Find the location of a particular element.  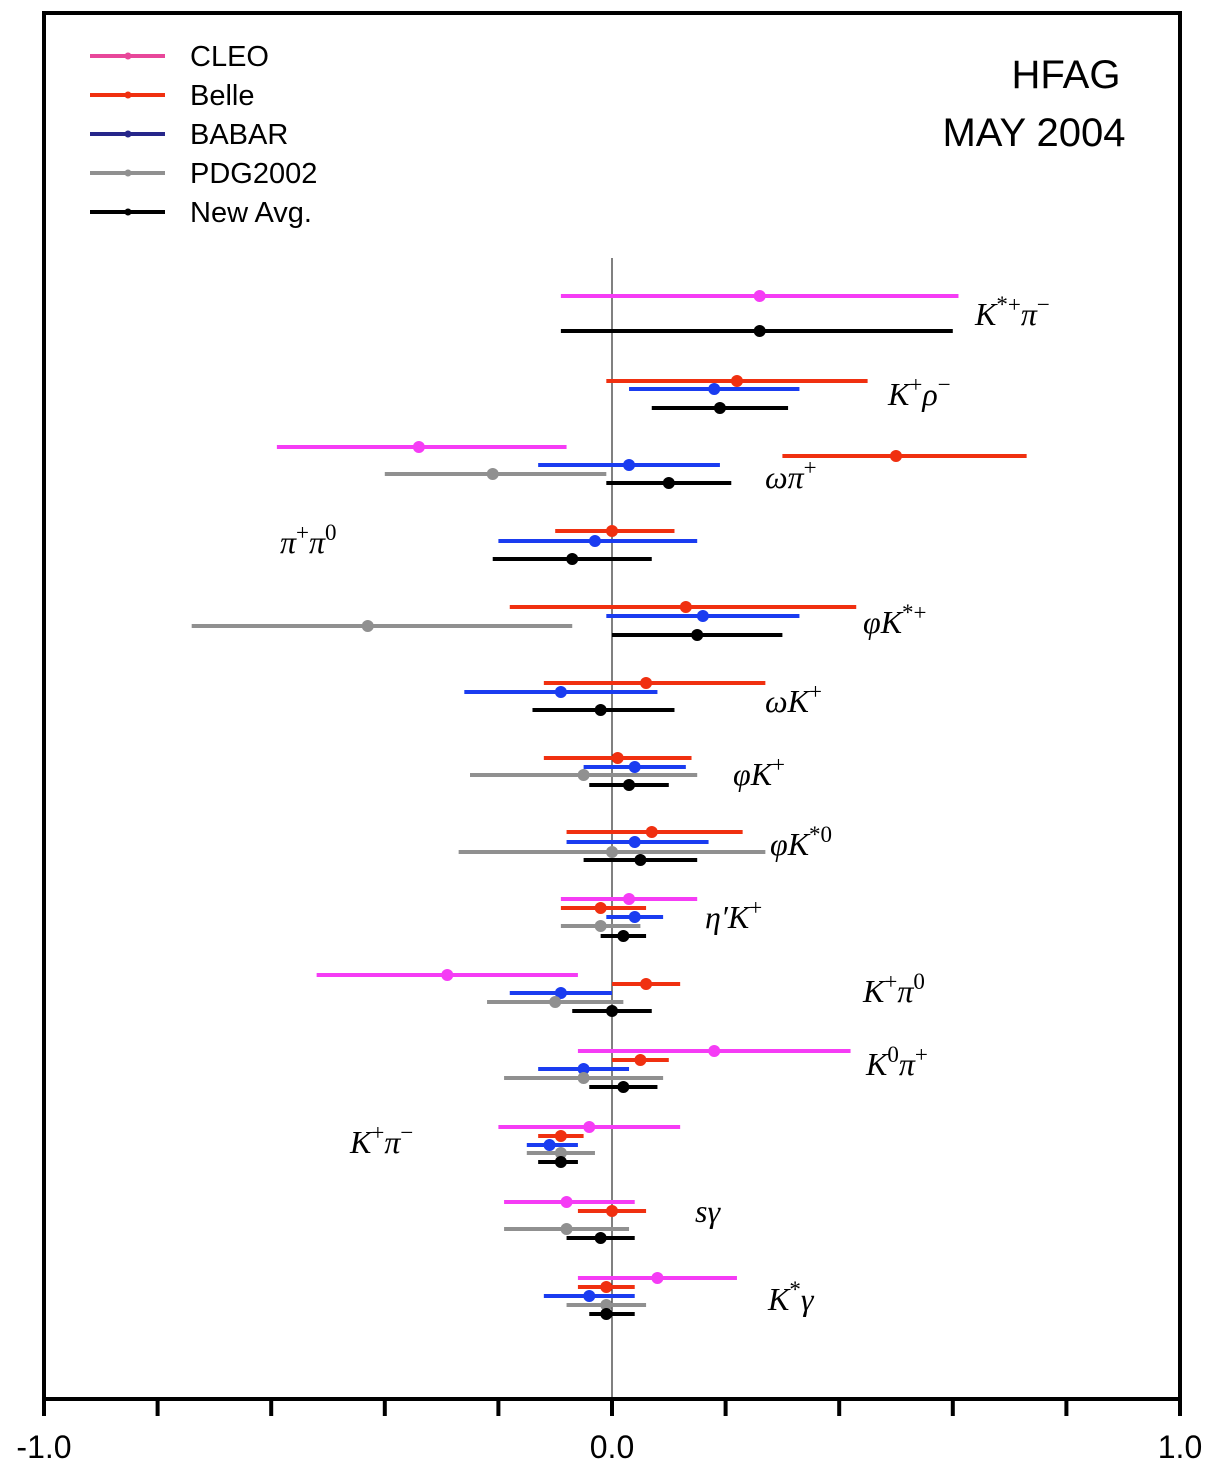

x-axis: -1.0 0.0 1.0 is located at coordinates (609, 1431).